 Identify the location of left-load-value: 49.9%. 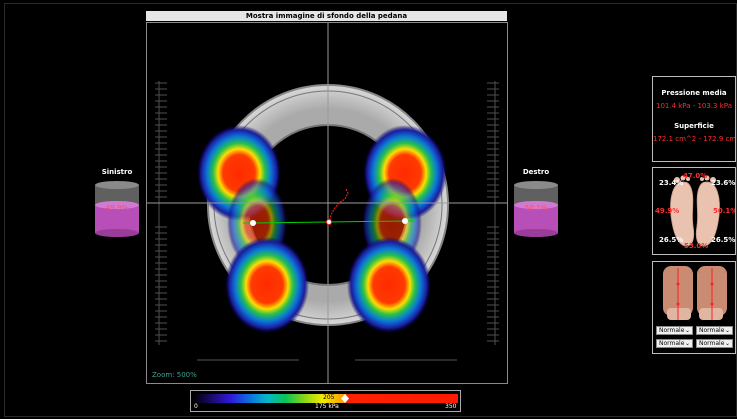
(117, 208).